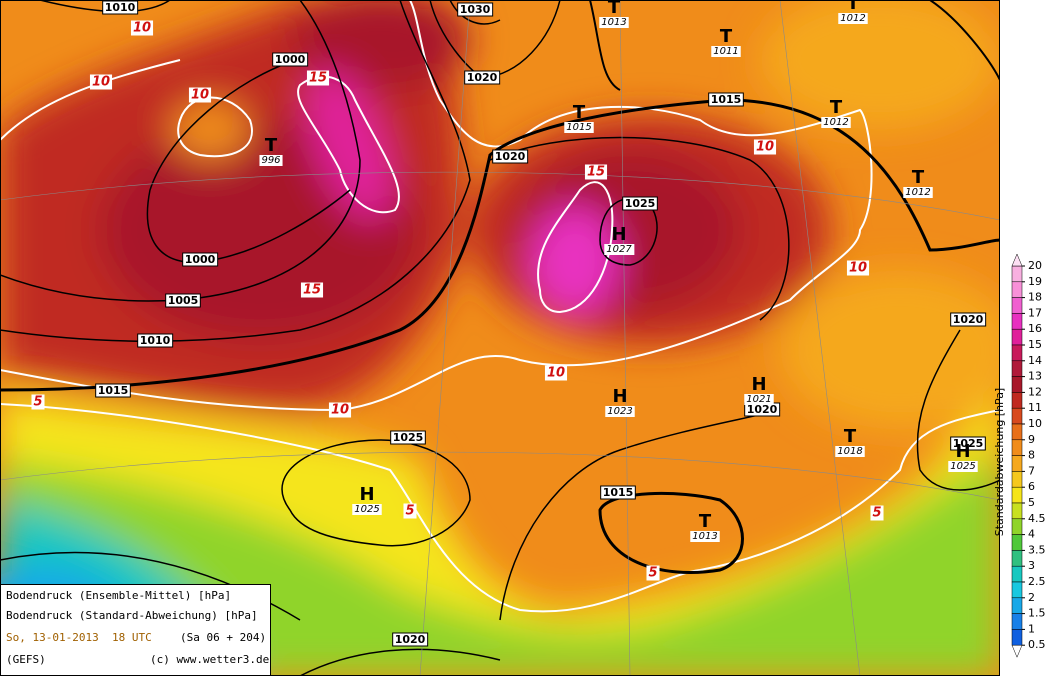  I want to click on system-pressure-text: 1021, so click(758, 399).